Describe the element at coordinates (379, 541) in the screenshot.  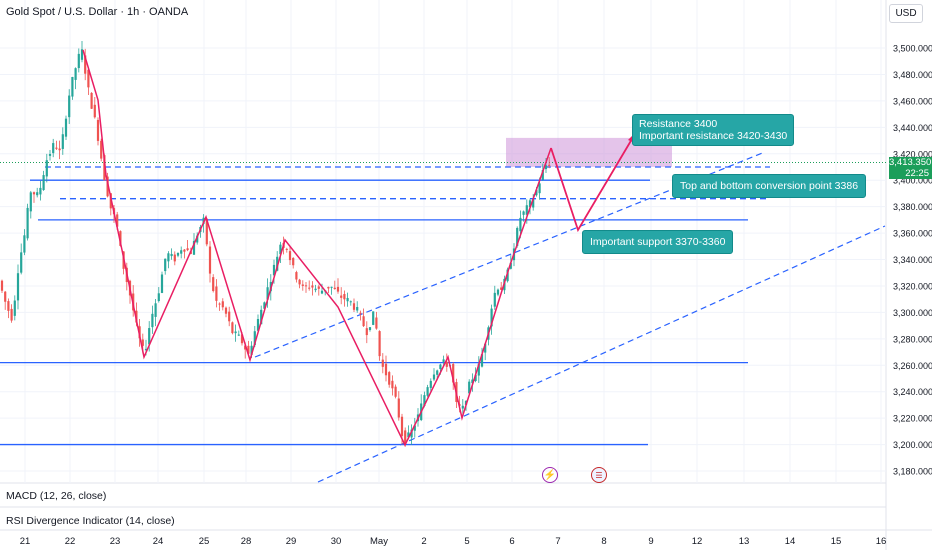
I see `x-tick-label: May` at that location.